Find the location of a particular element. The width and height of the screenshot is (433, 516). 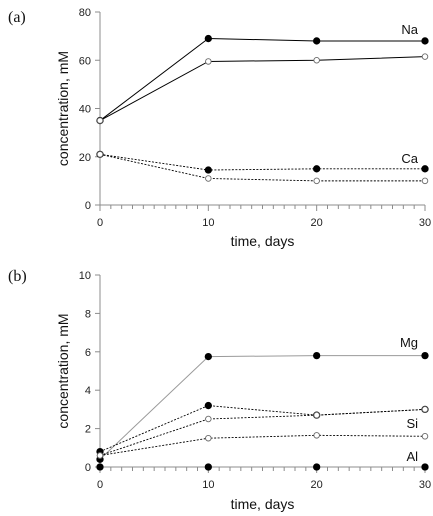

y-tick-label: 60 is located at coordinates (85, 61).